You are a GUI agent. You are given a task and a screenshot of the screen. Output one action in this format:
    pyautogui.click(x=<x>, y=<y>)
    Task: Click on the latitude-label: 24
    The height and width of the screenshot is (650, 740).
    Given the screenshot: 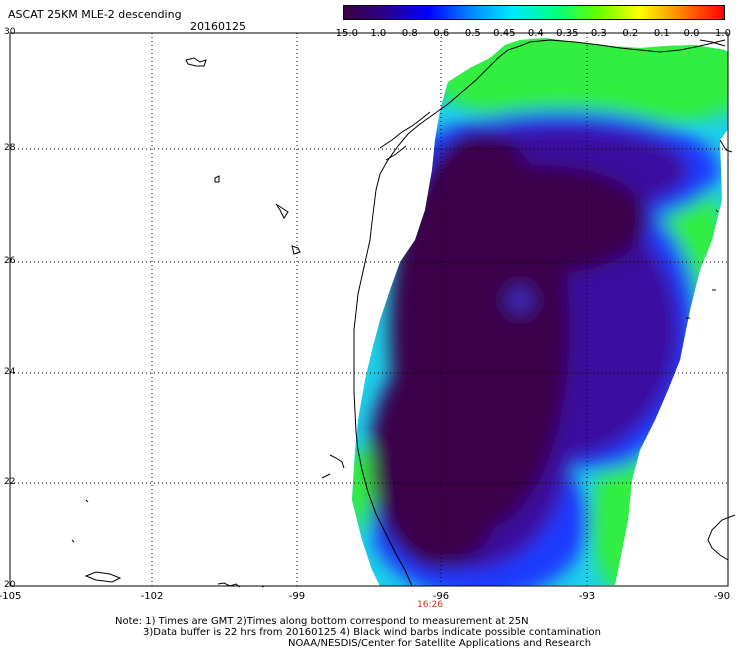 What is the action you would take?
    pyautogui.click(x=10, y=372)
    